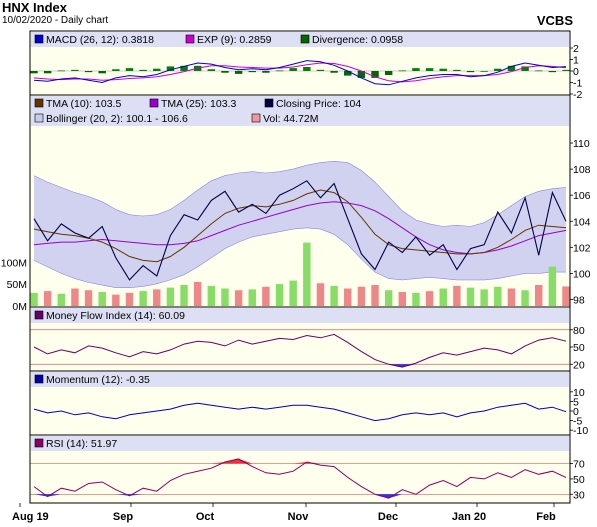  I want to click on macd-line, so click(300, 73).